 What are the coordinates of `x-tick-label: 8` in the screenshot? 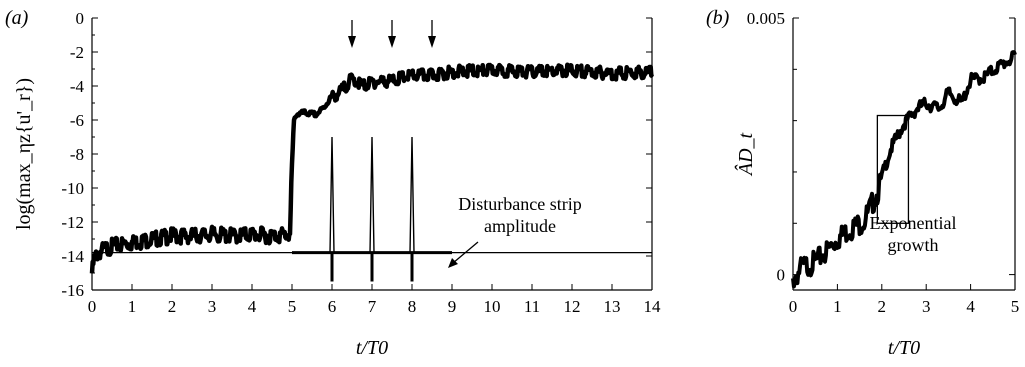 It's located at (412, 306).